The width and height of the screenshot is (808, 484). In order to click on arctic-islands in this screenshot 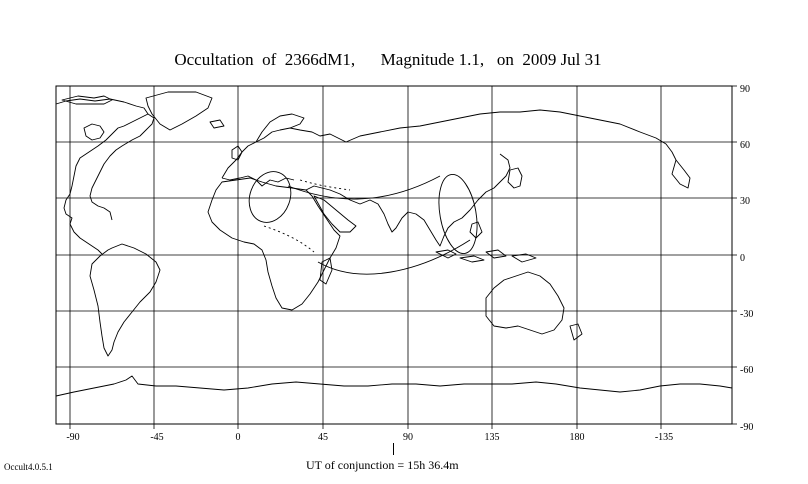, I will do `click(87, 100)`.